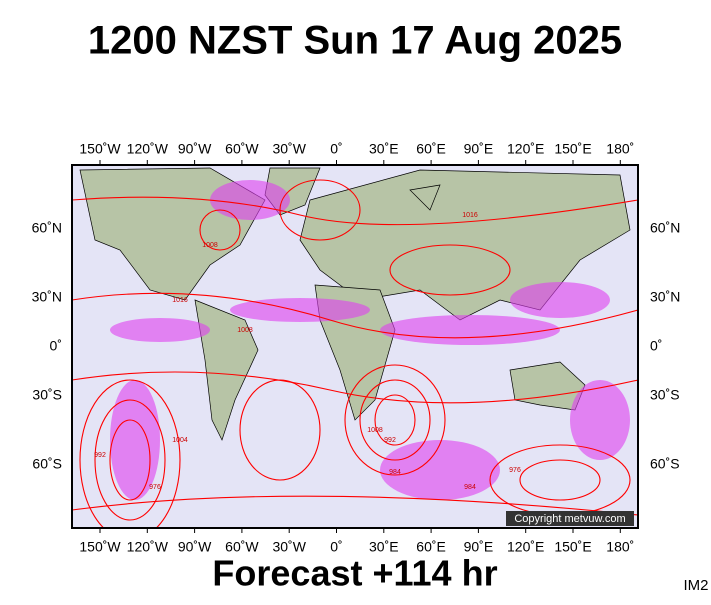  What do you see at coordinates (695, 585) in the screenshot?
I see `image-code: IM2` at bounding box center [695, 585].